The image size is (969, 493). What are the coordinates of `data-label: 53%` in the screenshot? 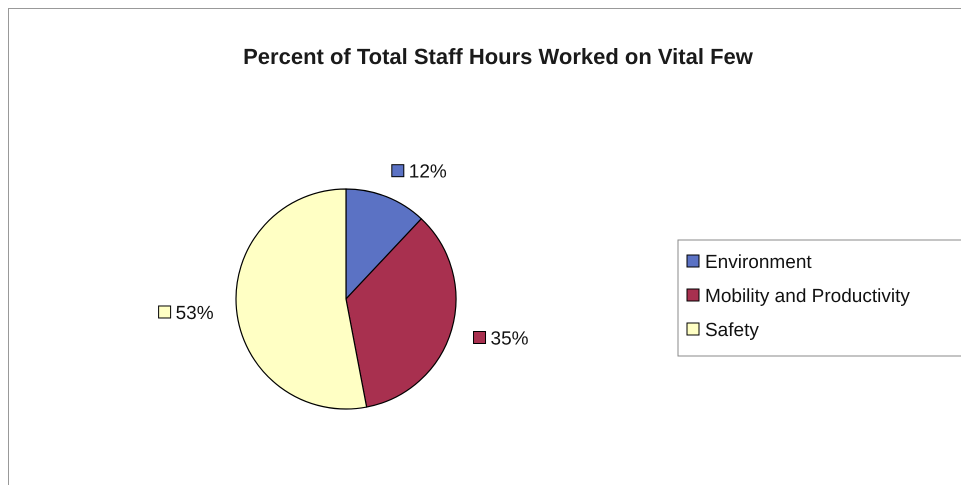 It's located at (195, 313).